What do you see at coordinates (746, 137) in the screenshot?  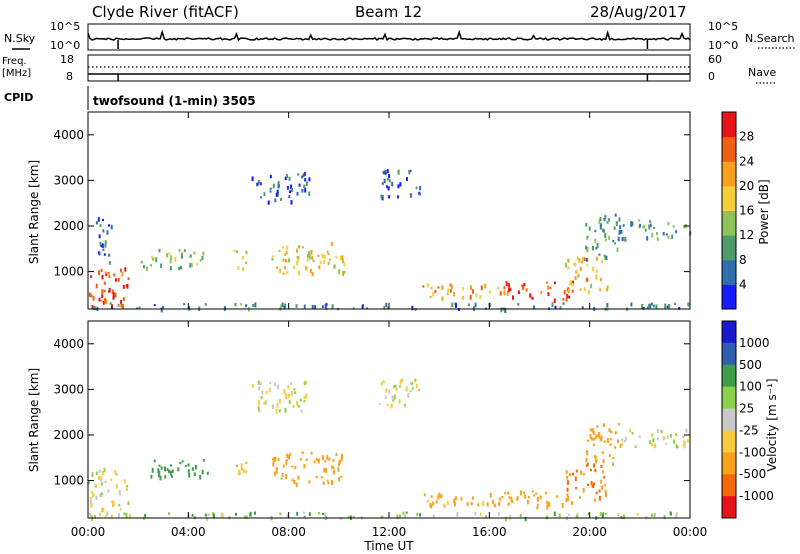 I see `colorbar-tick-label: 28` at bounding box center [746, 137].